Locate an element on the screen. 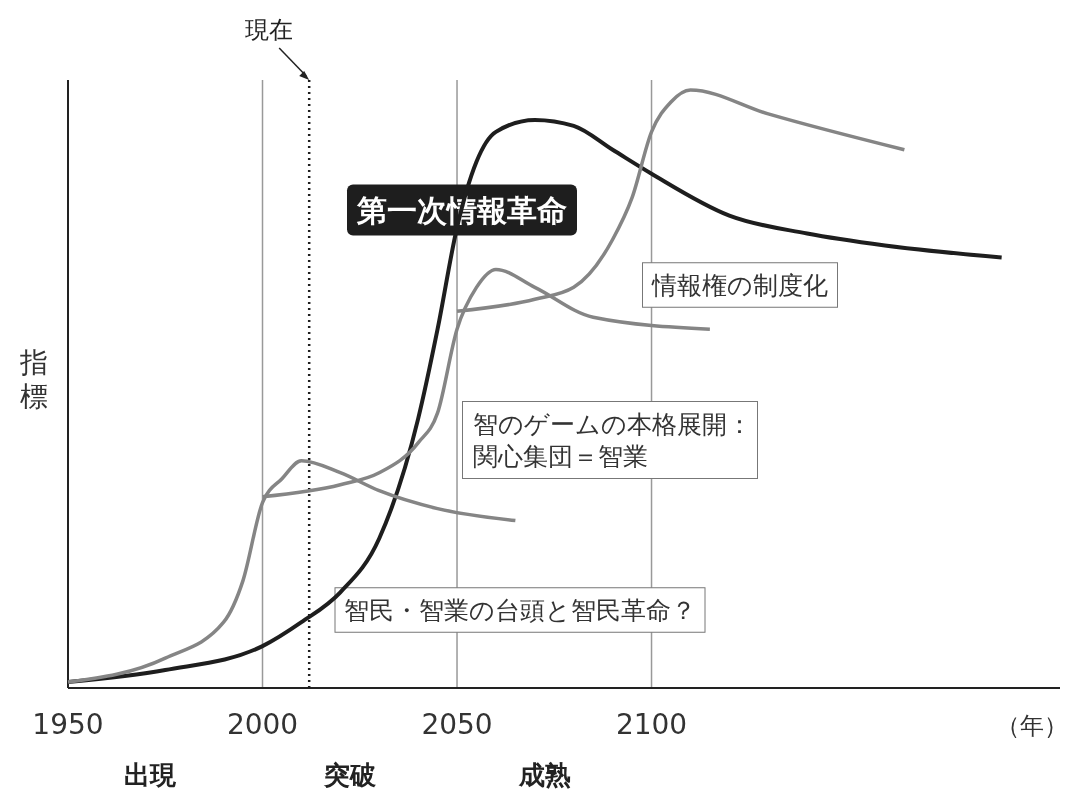  annotation: 智民・智業の台頭と智民革命？ is located at coordinates (520, 610).